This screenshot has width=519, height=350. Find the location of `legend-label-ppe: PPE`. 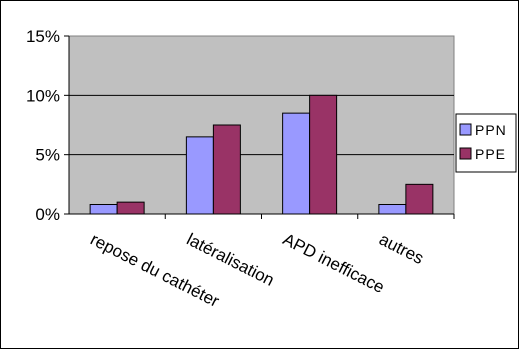

legend-label-ppe: PPE is located at coordinates (490, 154).